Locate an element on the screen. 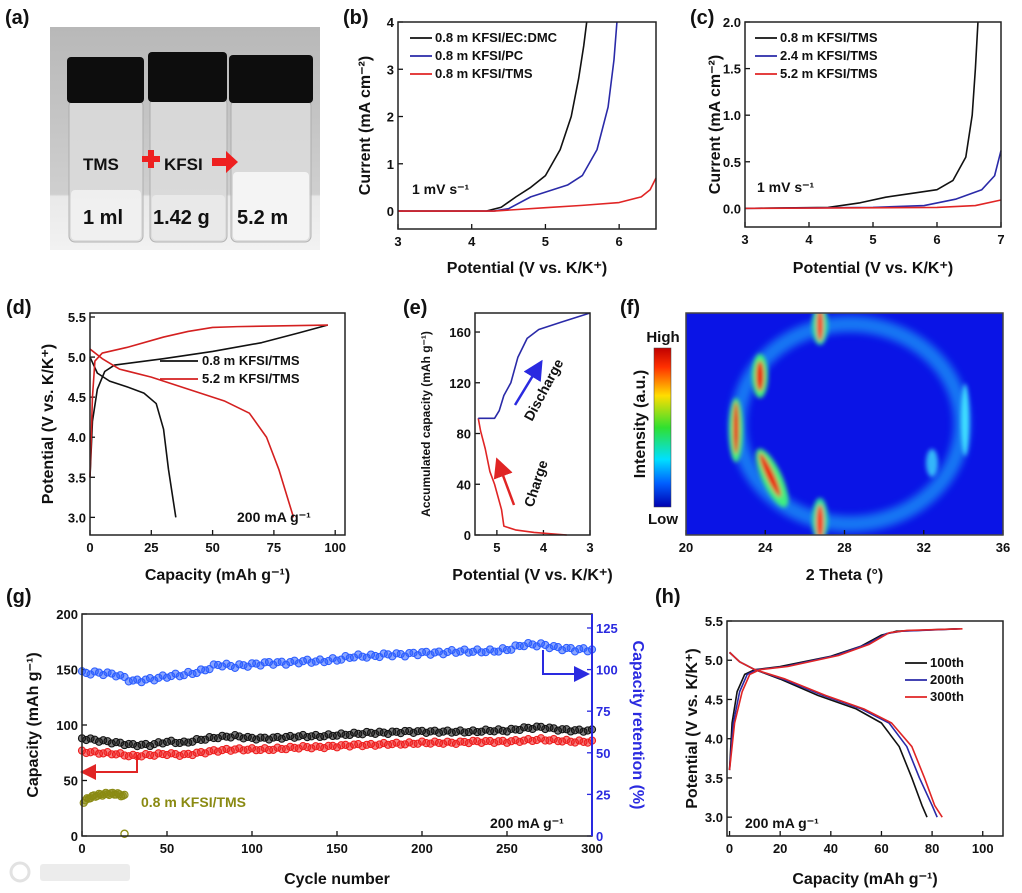  y-tick-label: 3.5 is located at coordinates (77, 477).